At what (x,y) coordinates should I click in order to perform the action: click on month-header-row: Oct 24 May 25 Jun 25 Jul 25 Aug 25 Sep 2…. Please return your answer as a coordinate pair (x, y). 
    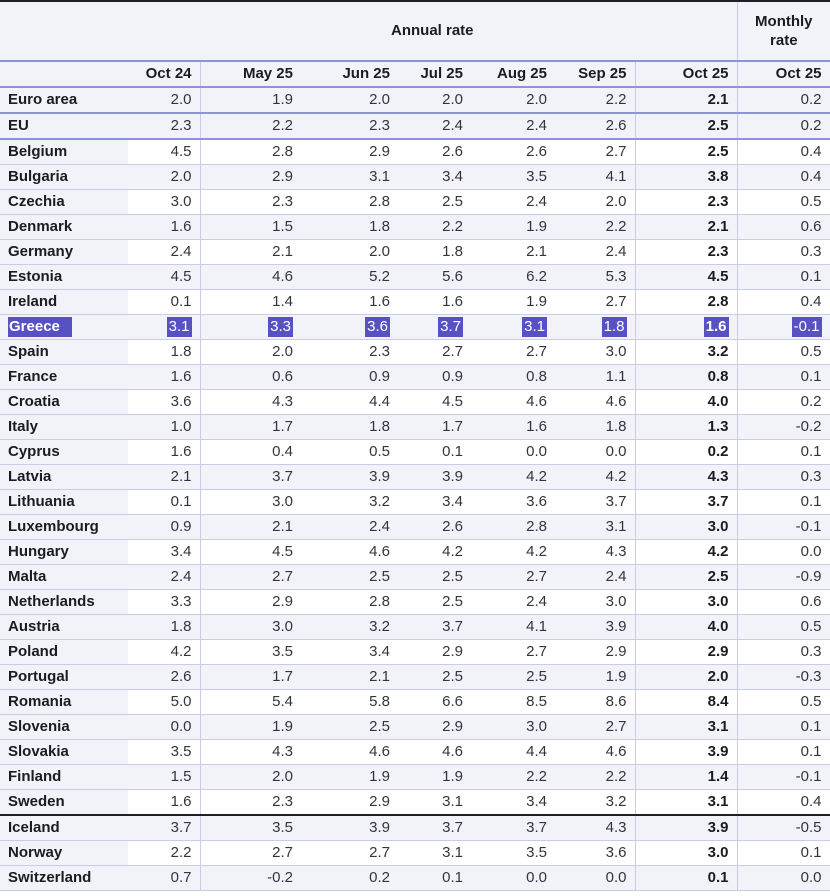
    Looking at the image, I should click on (415, 74).